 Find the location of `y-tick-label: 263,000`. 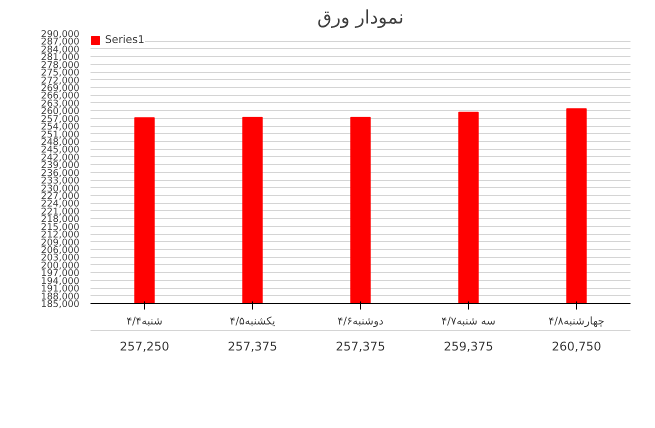

y-tick-label: 263,000 is located at coordinates (60, 104).